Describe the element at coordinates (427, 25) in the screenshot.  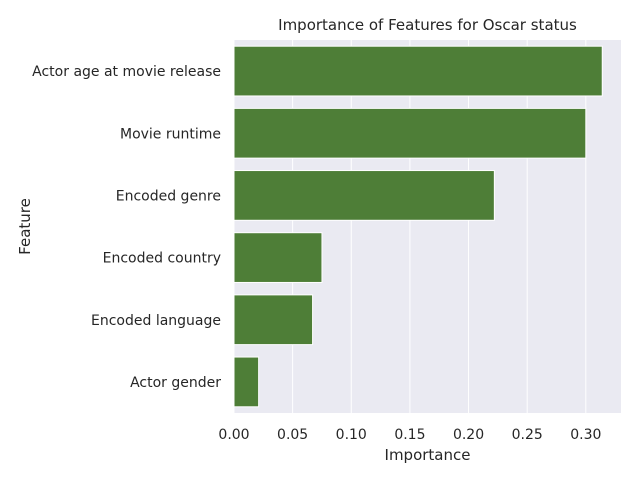
I see `chart-title: Importance of Features for Oscar status` at that location.